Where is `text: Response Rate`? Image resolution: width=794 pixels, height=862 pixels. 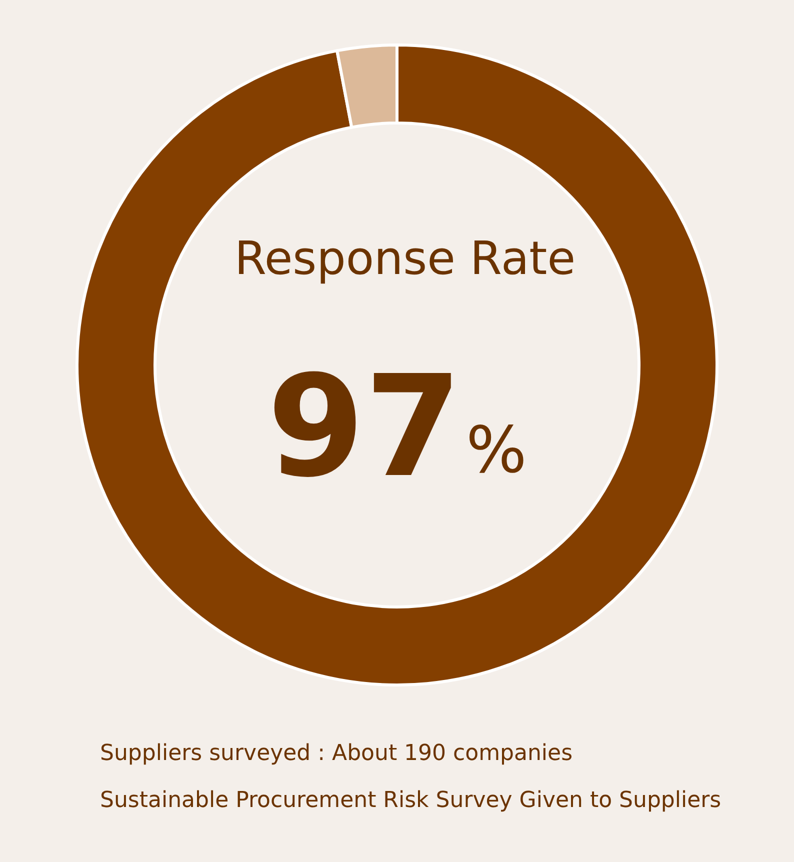 text: Response Rate is located at coordinates (405, 258).